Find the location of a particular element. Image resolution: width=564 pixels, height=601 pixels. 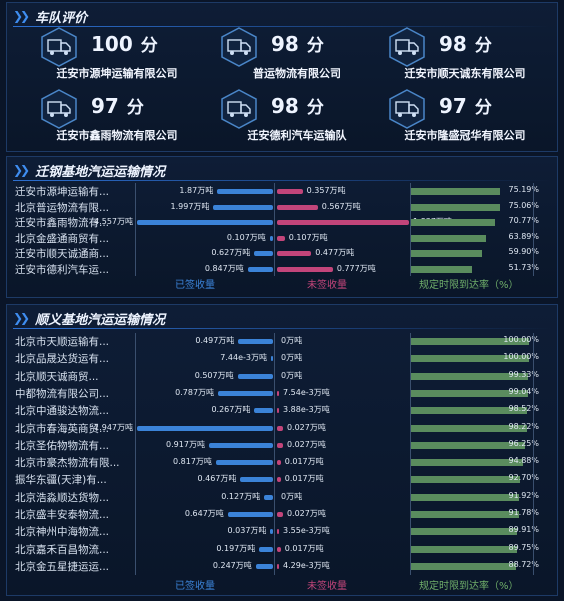

shunyi-legend-unreceived: 未签收量 is located at coordinates (327, 586).